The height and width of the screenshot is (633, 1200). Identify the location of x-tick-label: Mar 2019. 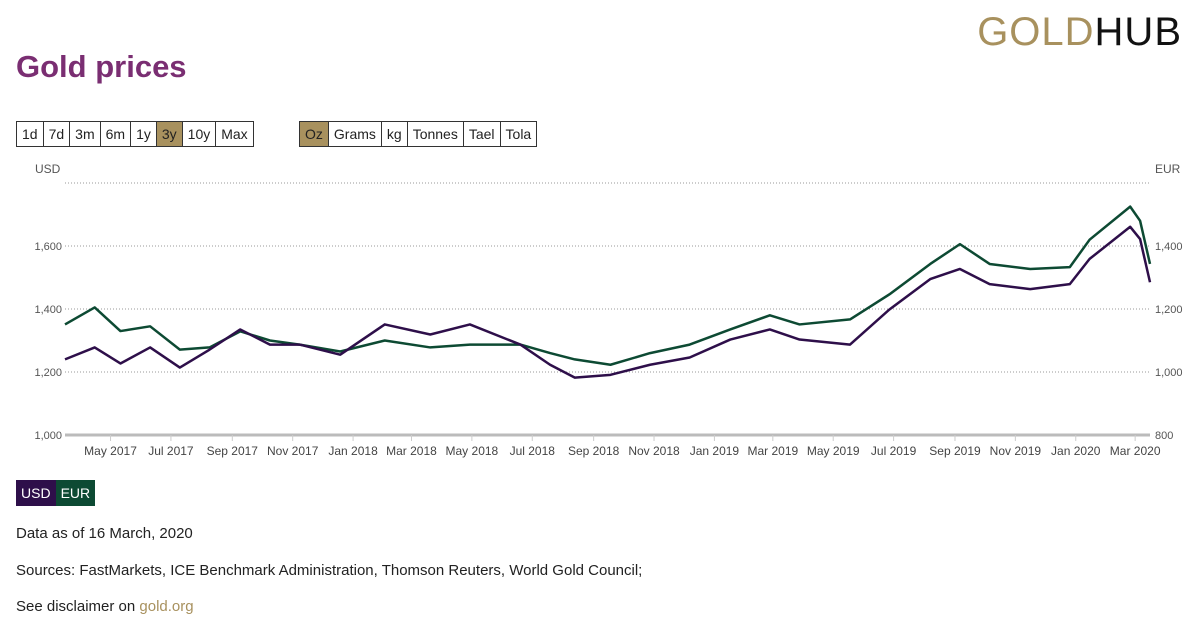
(772, 451).